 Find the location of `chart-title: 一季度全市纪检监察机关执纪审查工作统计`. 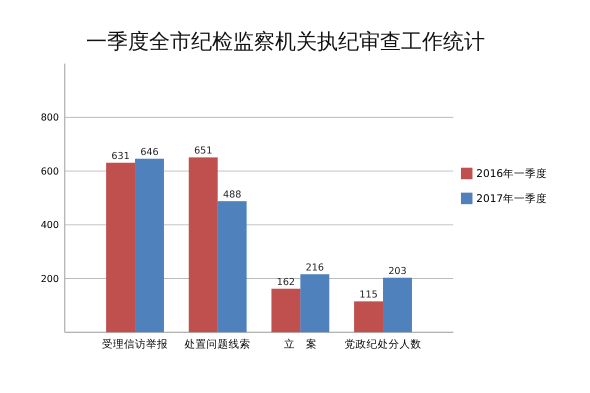

chart-title: 一季度全市纪检监察机关执纪审查工作统计 is located at coordinates (285, 41).